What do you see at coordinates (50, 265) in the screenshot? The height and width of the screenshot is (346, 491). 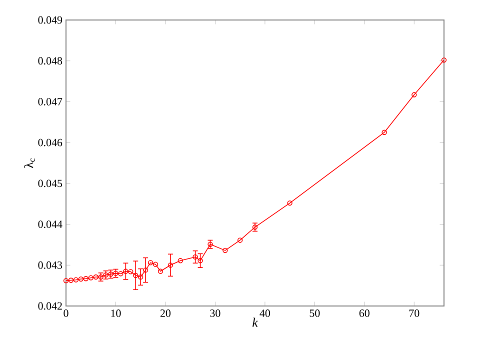 I see `y-tick-label: 0.043` at bounding box center [50, 265].